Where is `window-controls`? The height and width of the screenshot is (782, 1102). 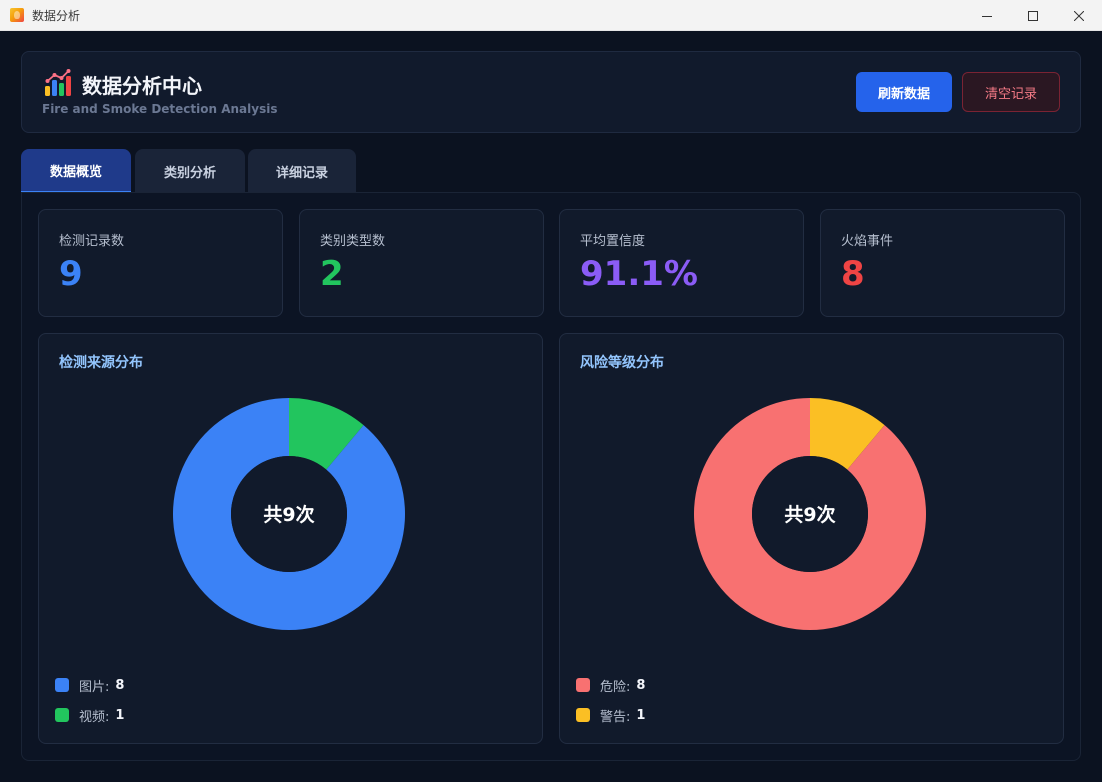
window-controls is located at coordinates (1033, 15).